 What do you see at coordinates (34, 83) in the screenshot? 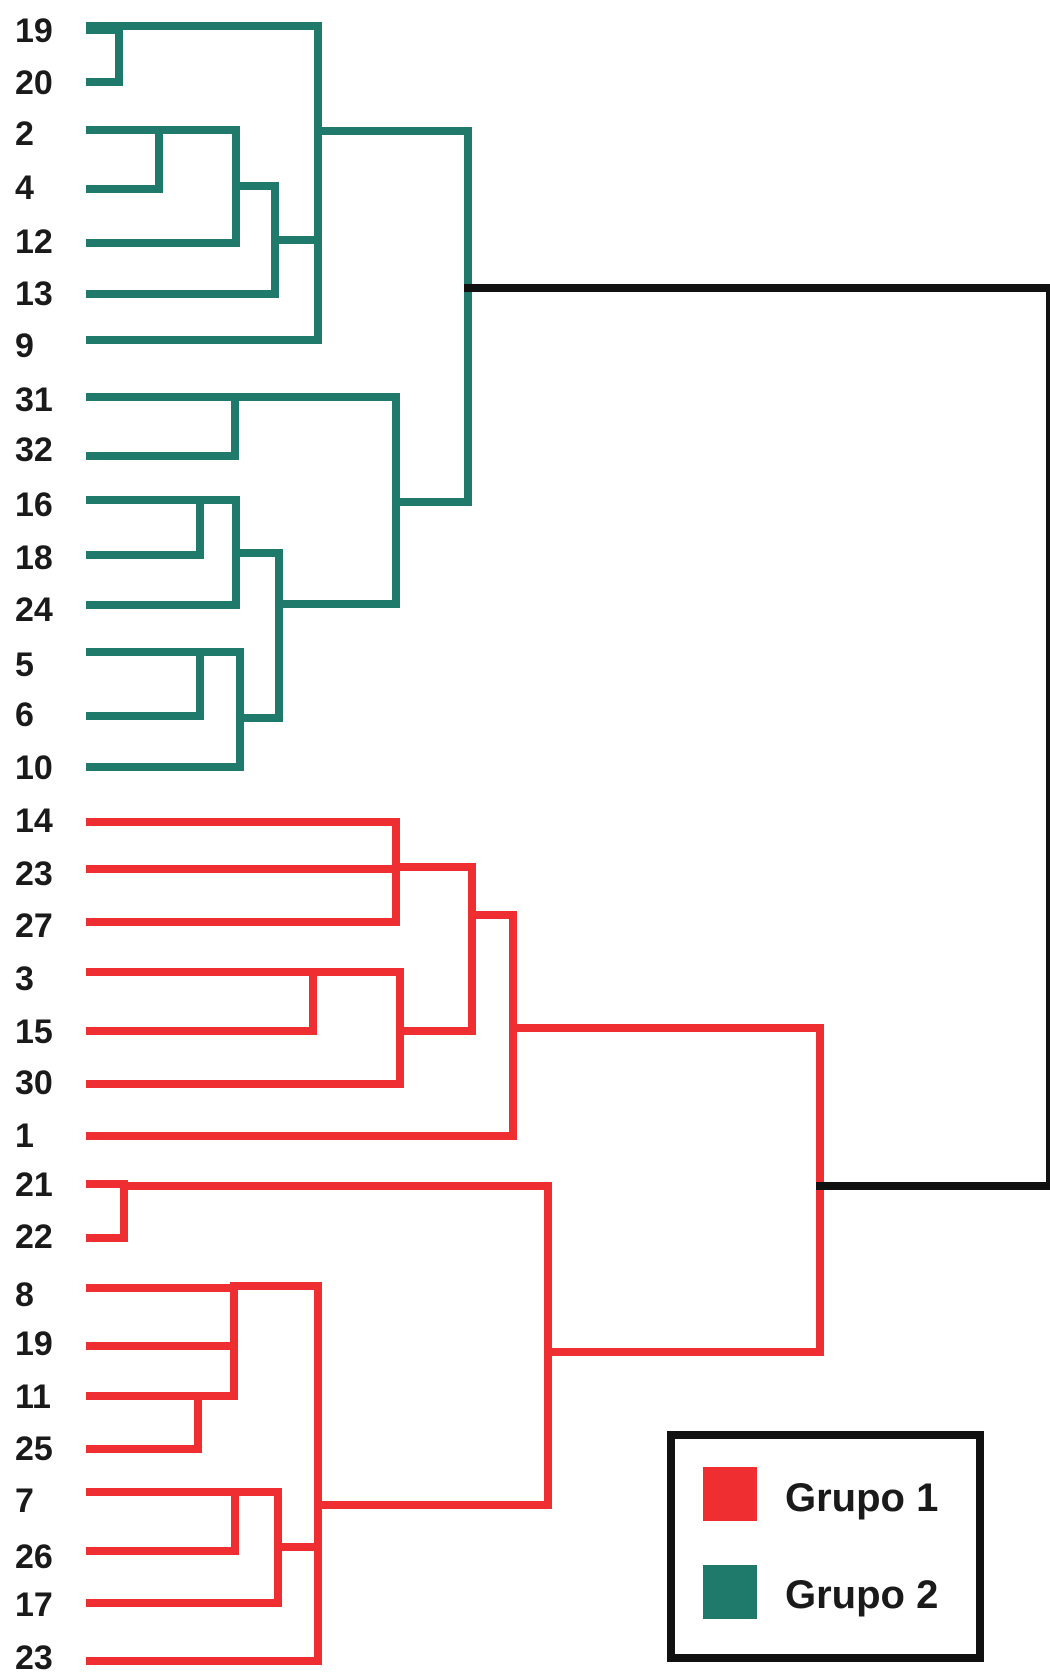
I see `leaf-label-20: 20` at bounding box center [34, 83].